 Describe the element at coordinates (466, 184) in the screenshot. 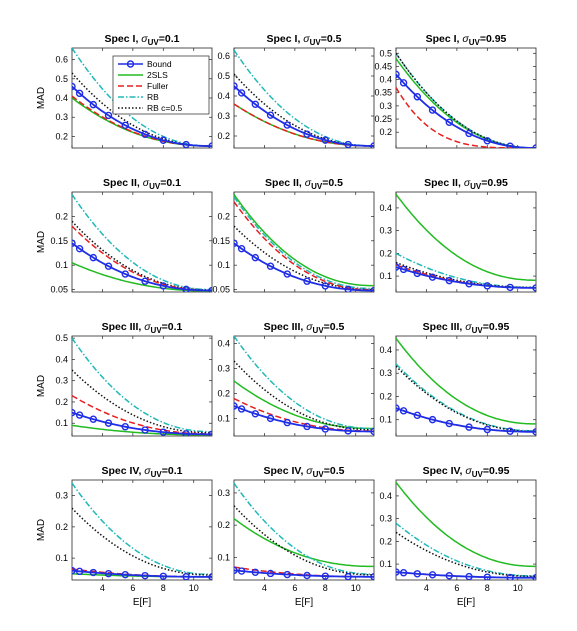

I see `panel-title: Spec II, σUV=0.95` at that location.